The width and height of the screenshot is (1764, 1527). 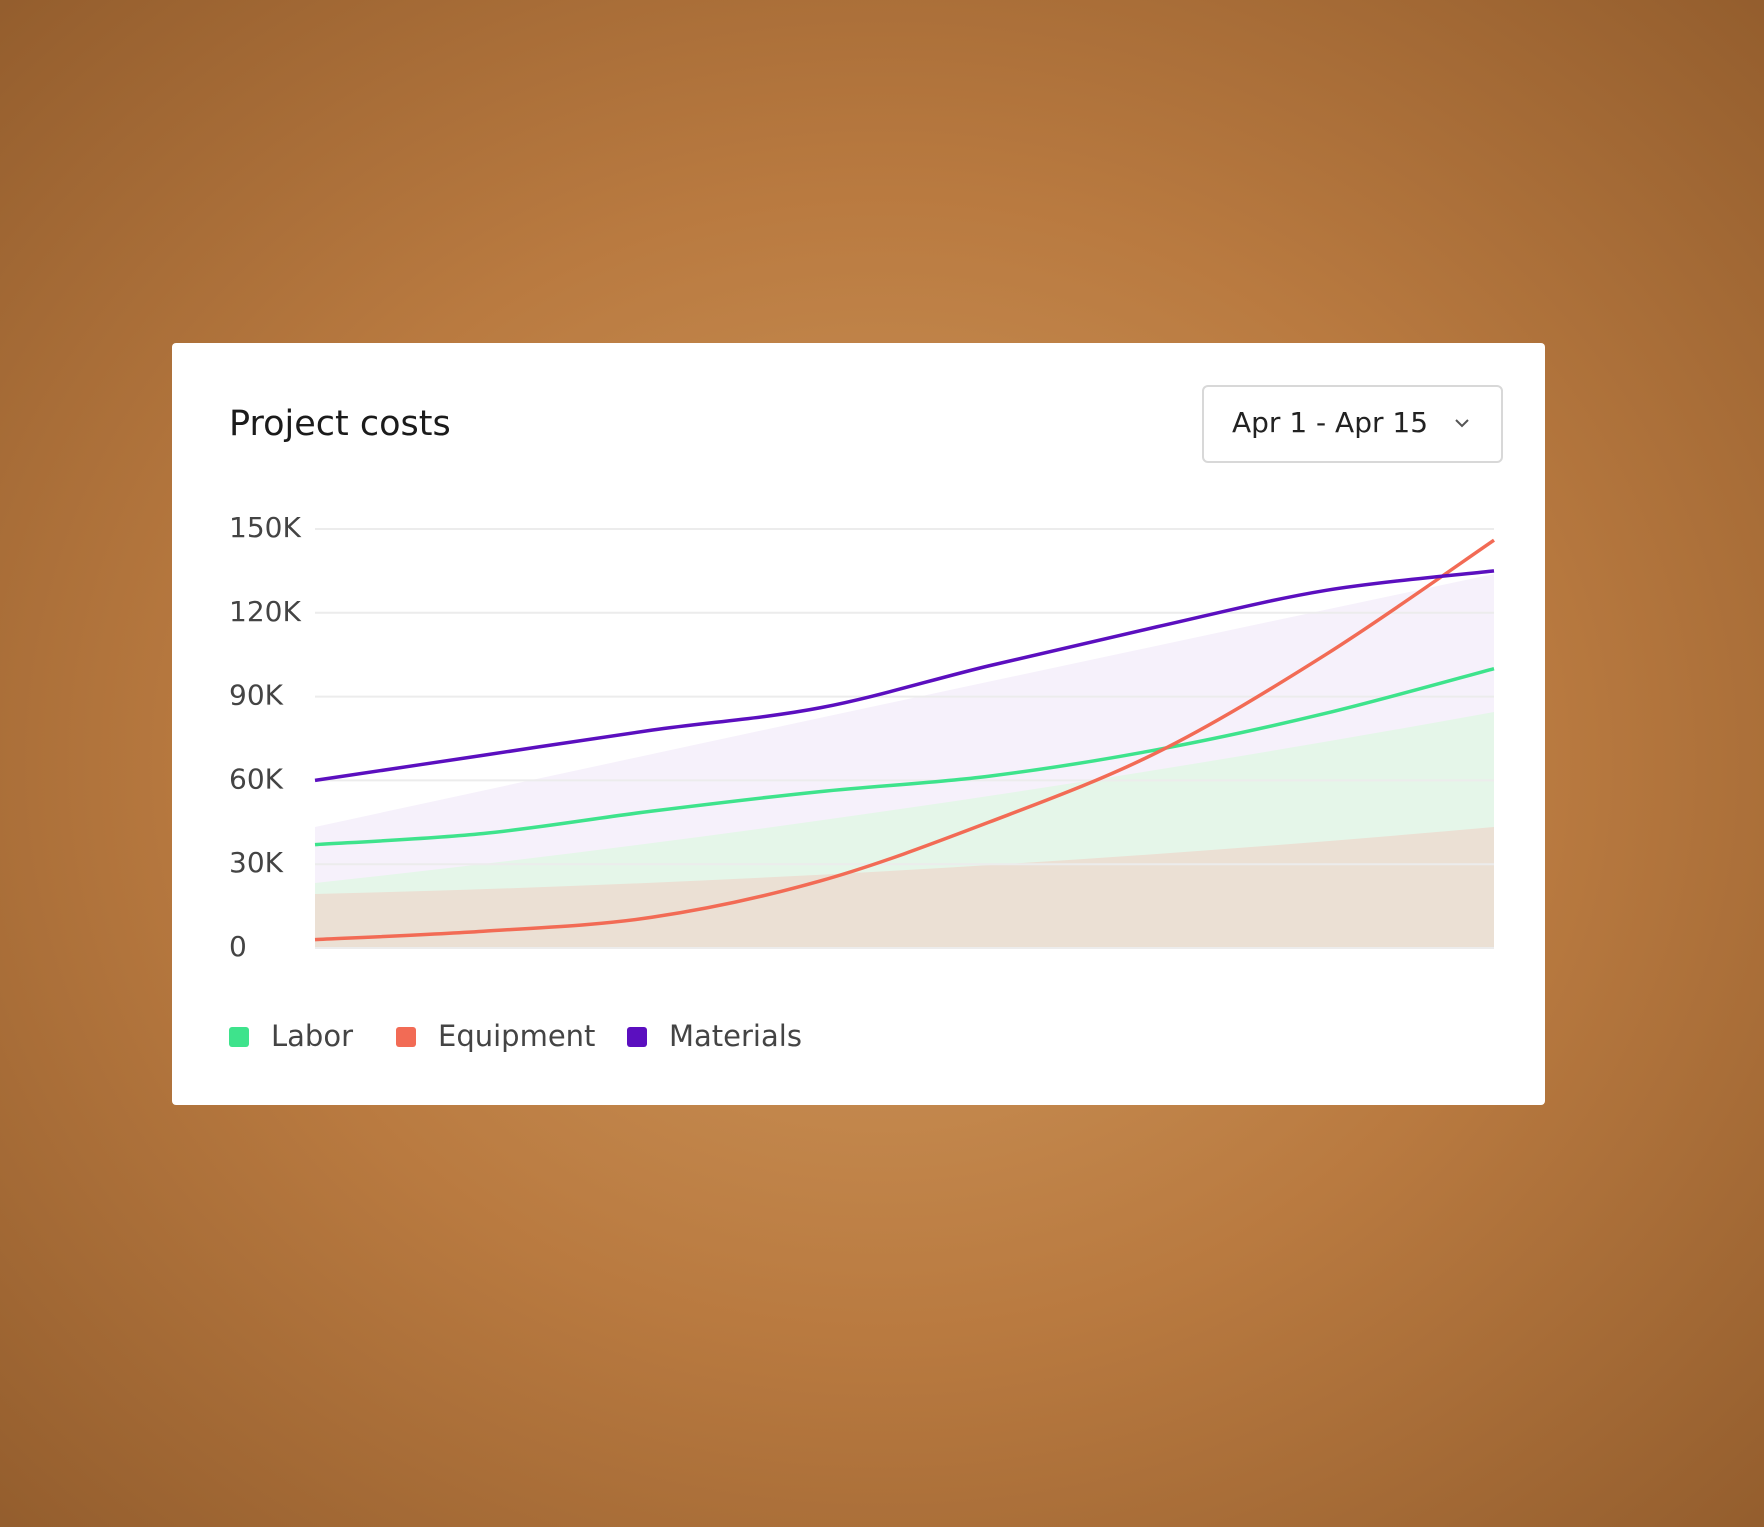 What do you see at coordinates (340, 424) in the screenshot?
I see `chart-title: Project costs` at bounding box center [340, 424].